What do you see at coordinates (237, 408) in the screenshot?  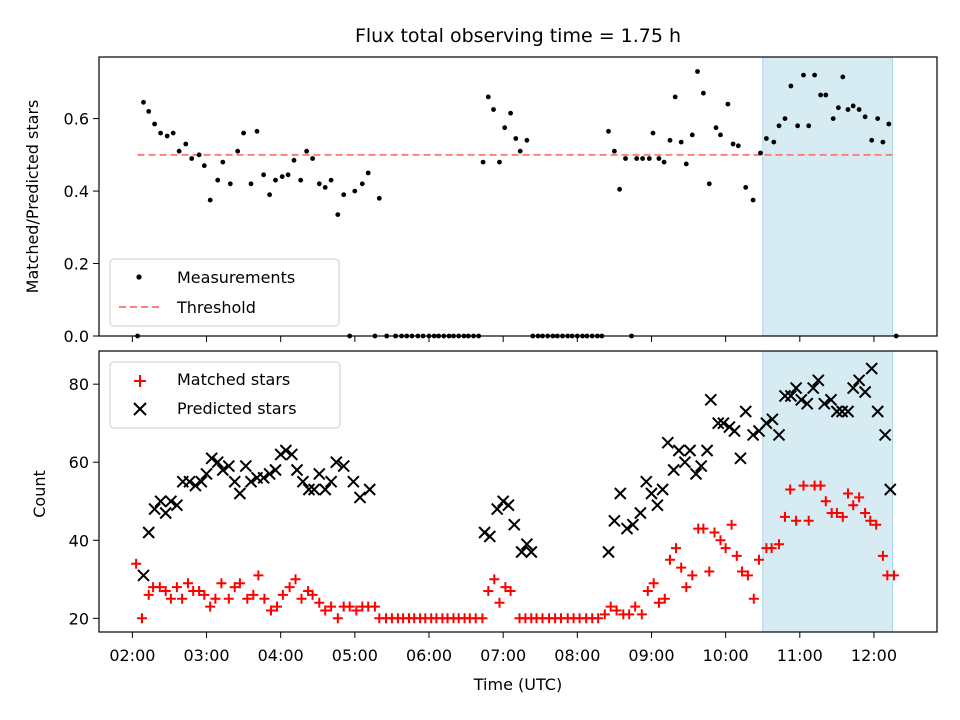 I see `legend-predicted-label: Predicted stars` at bounding box center [237, 408].